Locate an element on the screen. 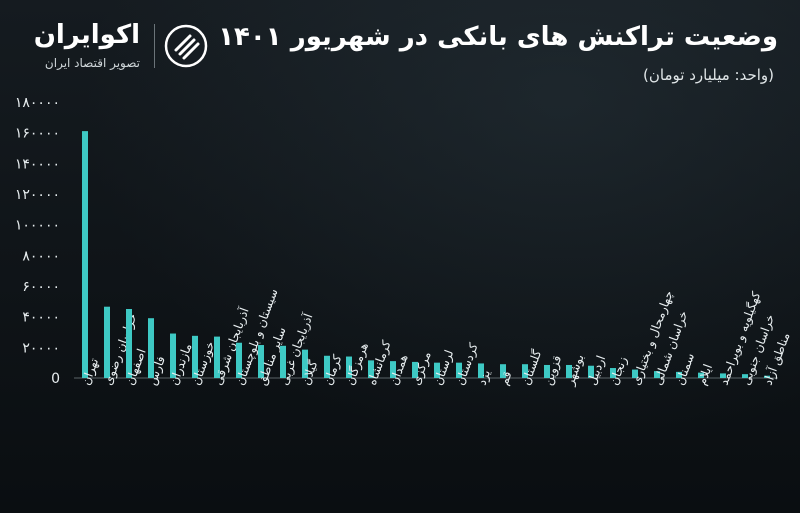 The image size is (800, 513). y-tick-label: ۱۲۰۰۰۰ is located at coordinates (37, 195).